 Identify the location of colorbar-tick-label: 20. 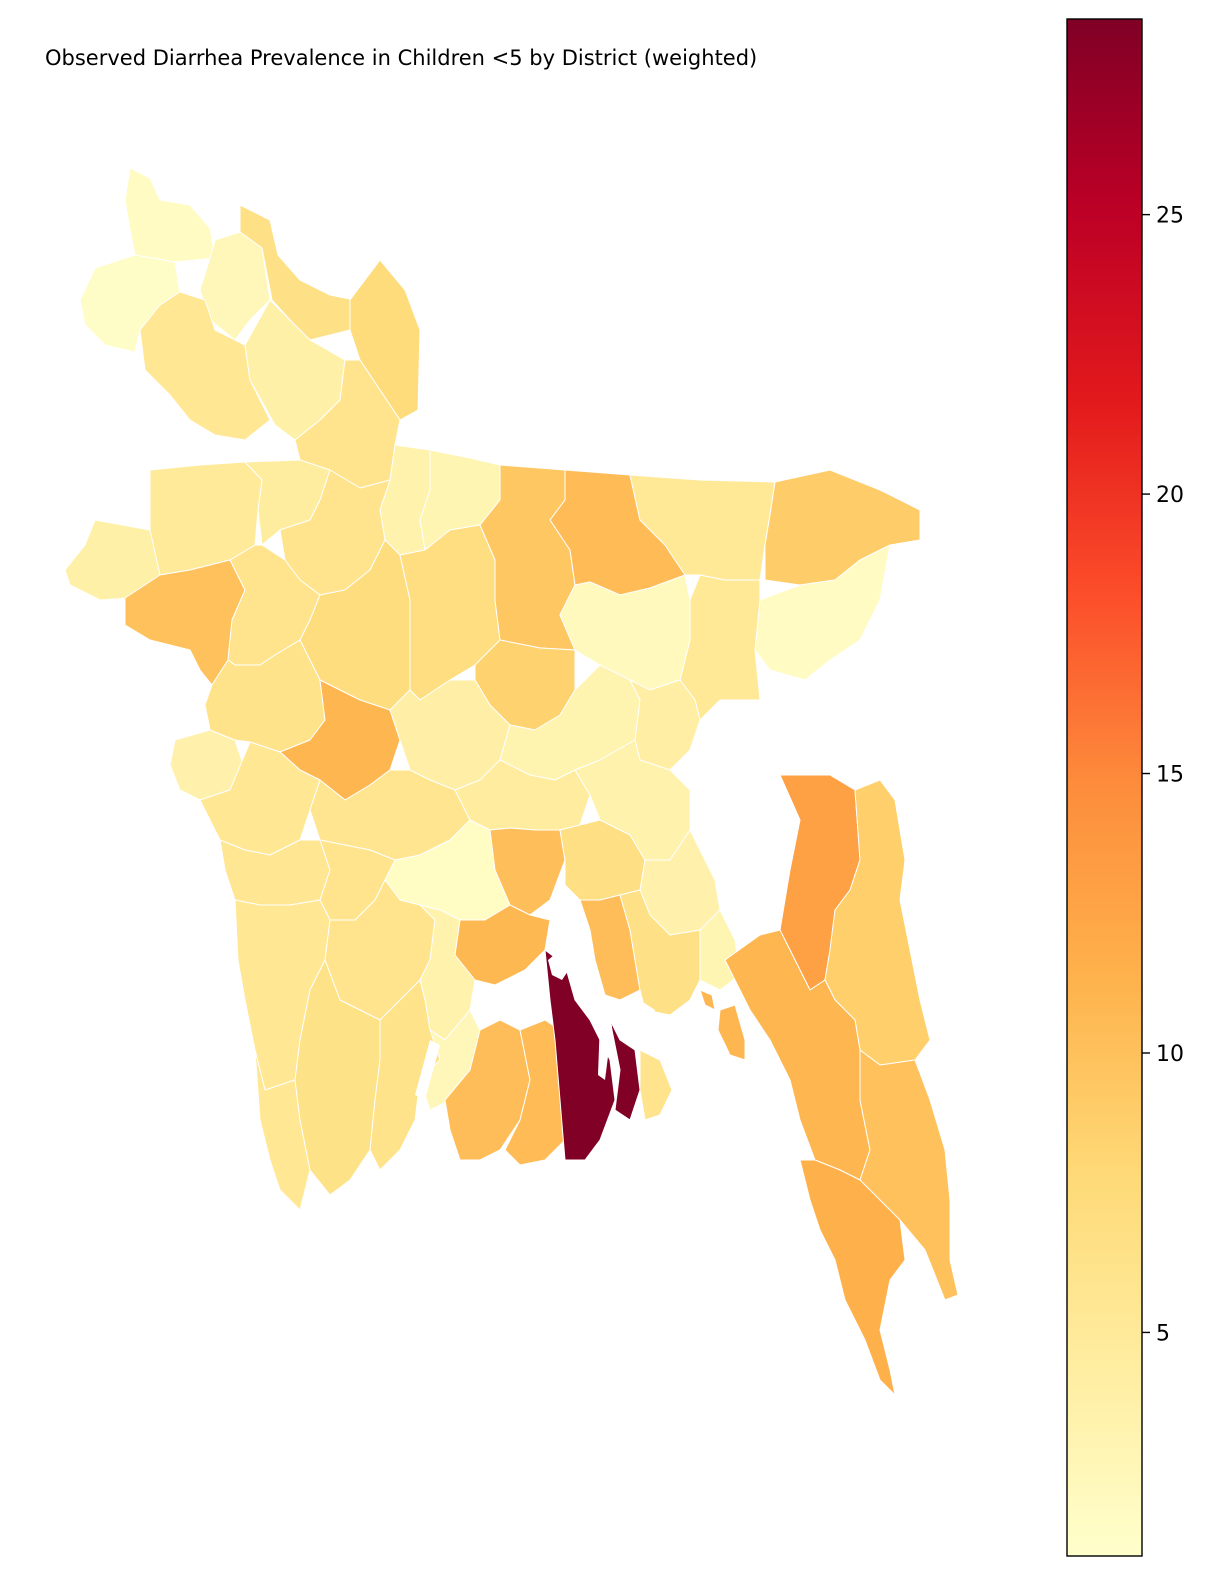
(1170, 495).